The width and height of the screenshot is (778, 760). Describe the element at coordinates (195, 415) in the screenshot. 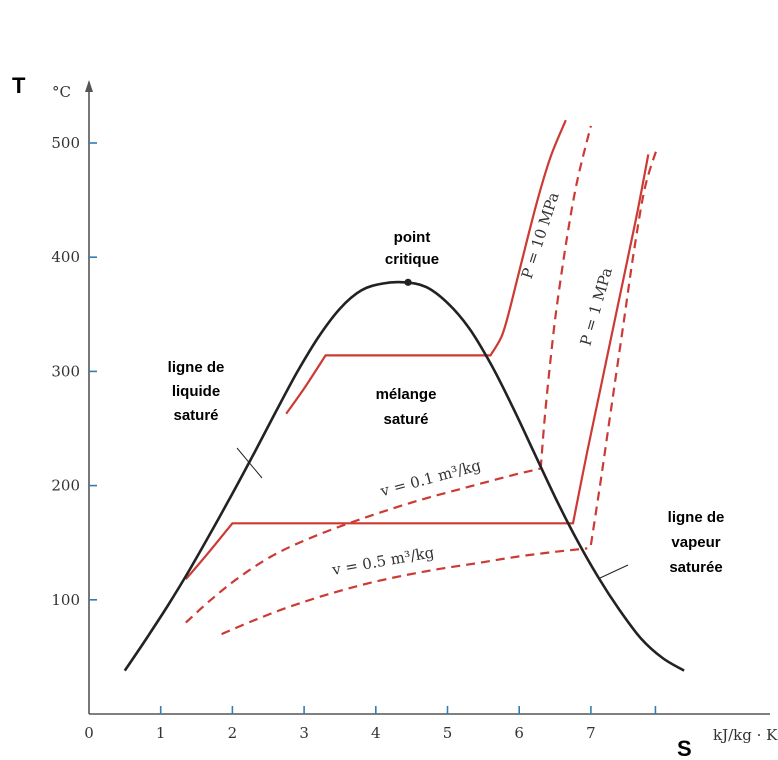

I see `saturated-liquid-label-line3: saturé` at that location.